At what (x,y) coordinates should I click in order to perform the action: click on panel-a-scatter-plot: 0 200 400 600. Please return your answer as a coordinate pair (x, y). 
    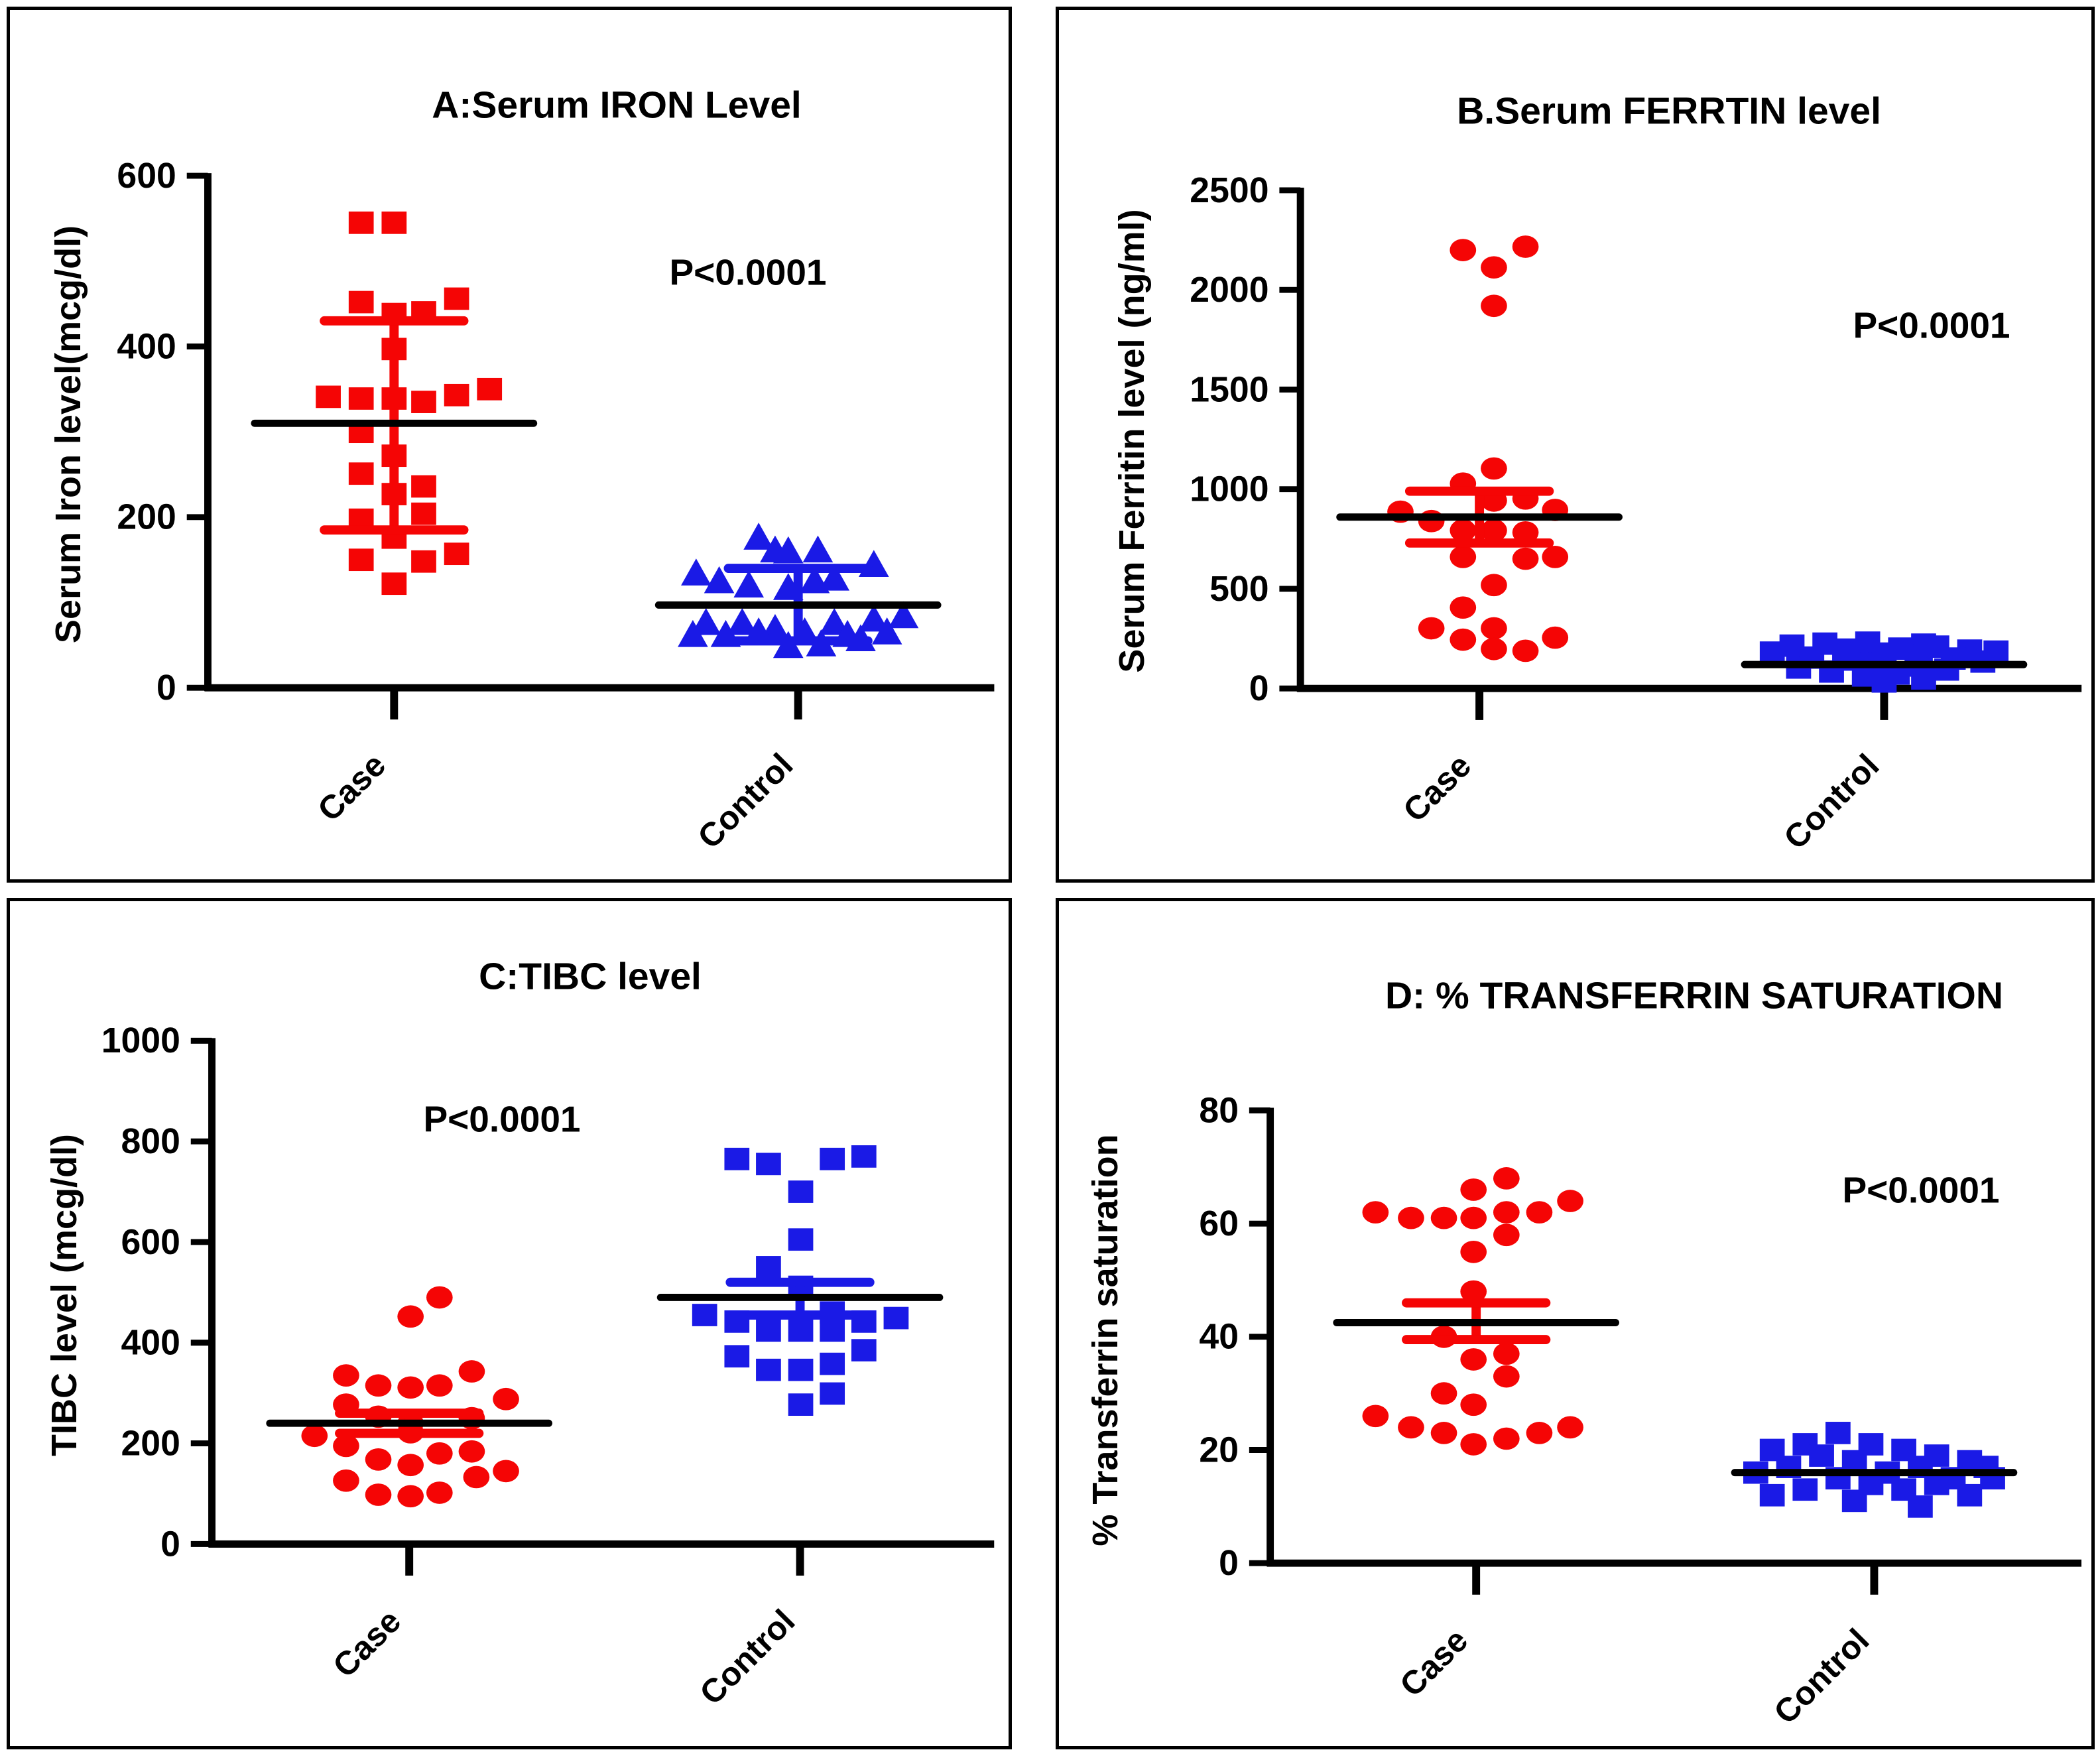
    Looking at the image, I should click on (556, 438).